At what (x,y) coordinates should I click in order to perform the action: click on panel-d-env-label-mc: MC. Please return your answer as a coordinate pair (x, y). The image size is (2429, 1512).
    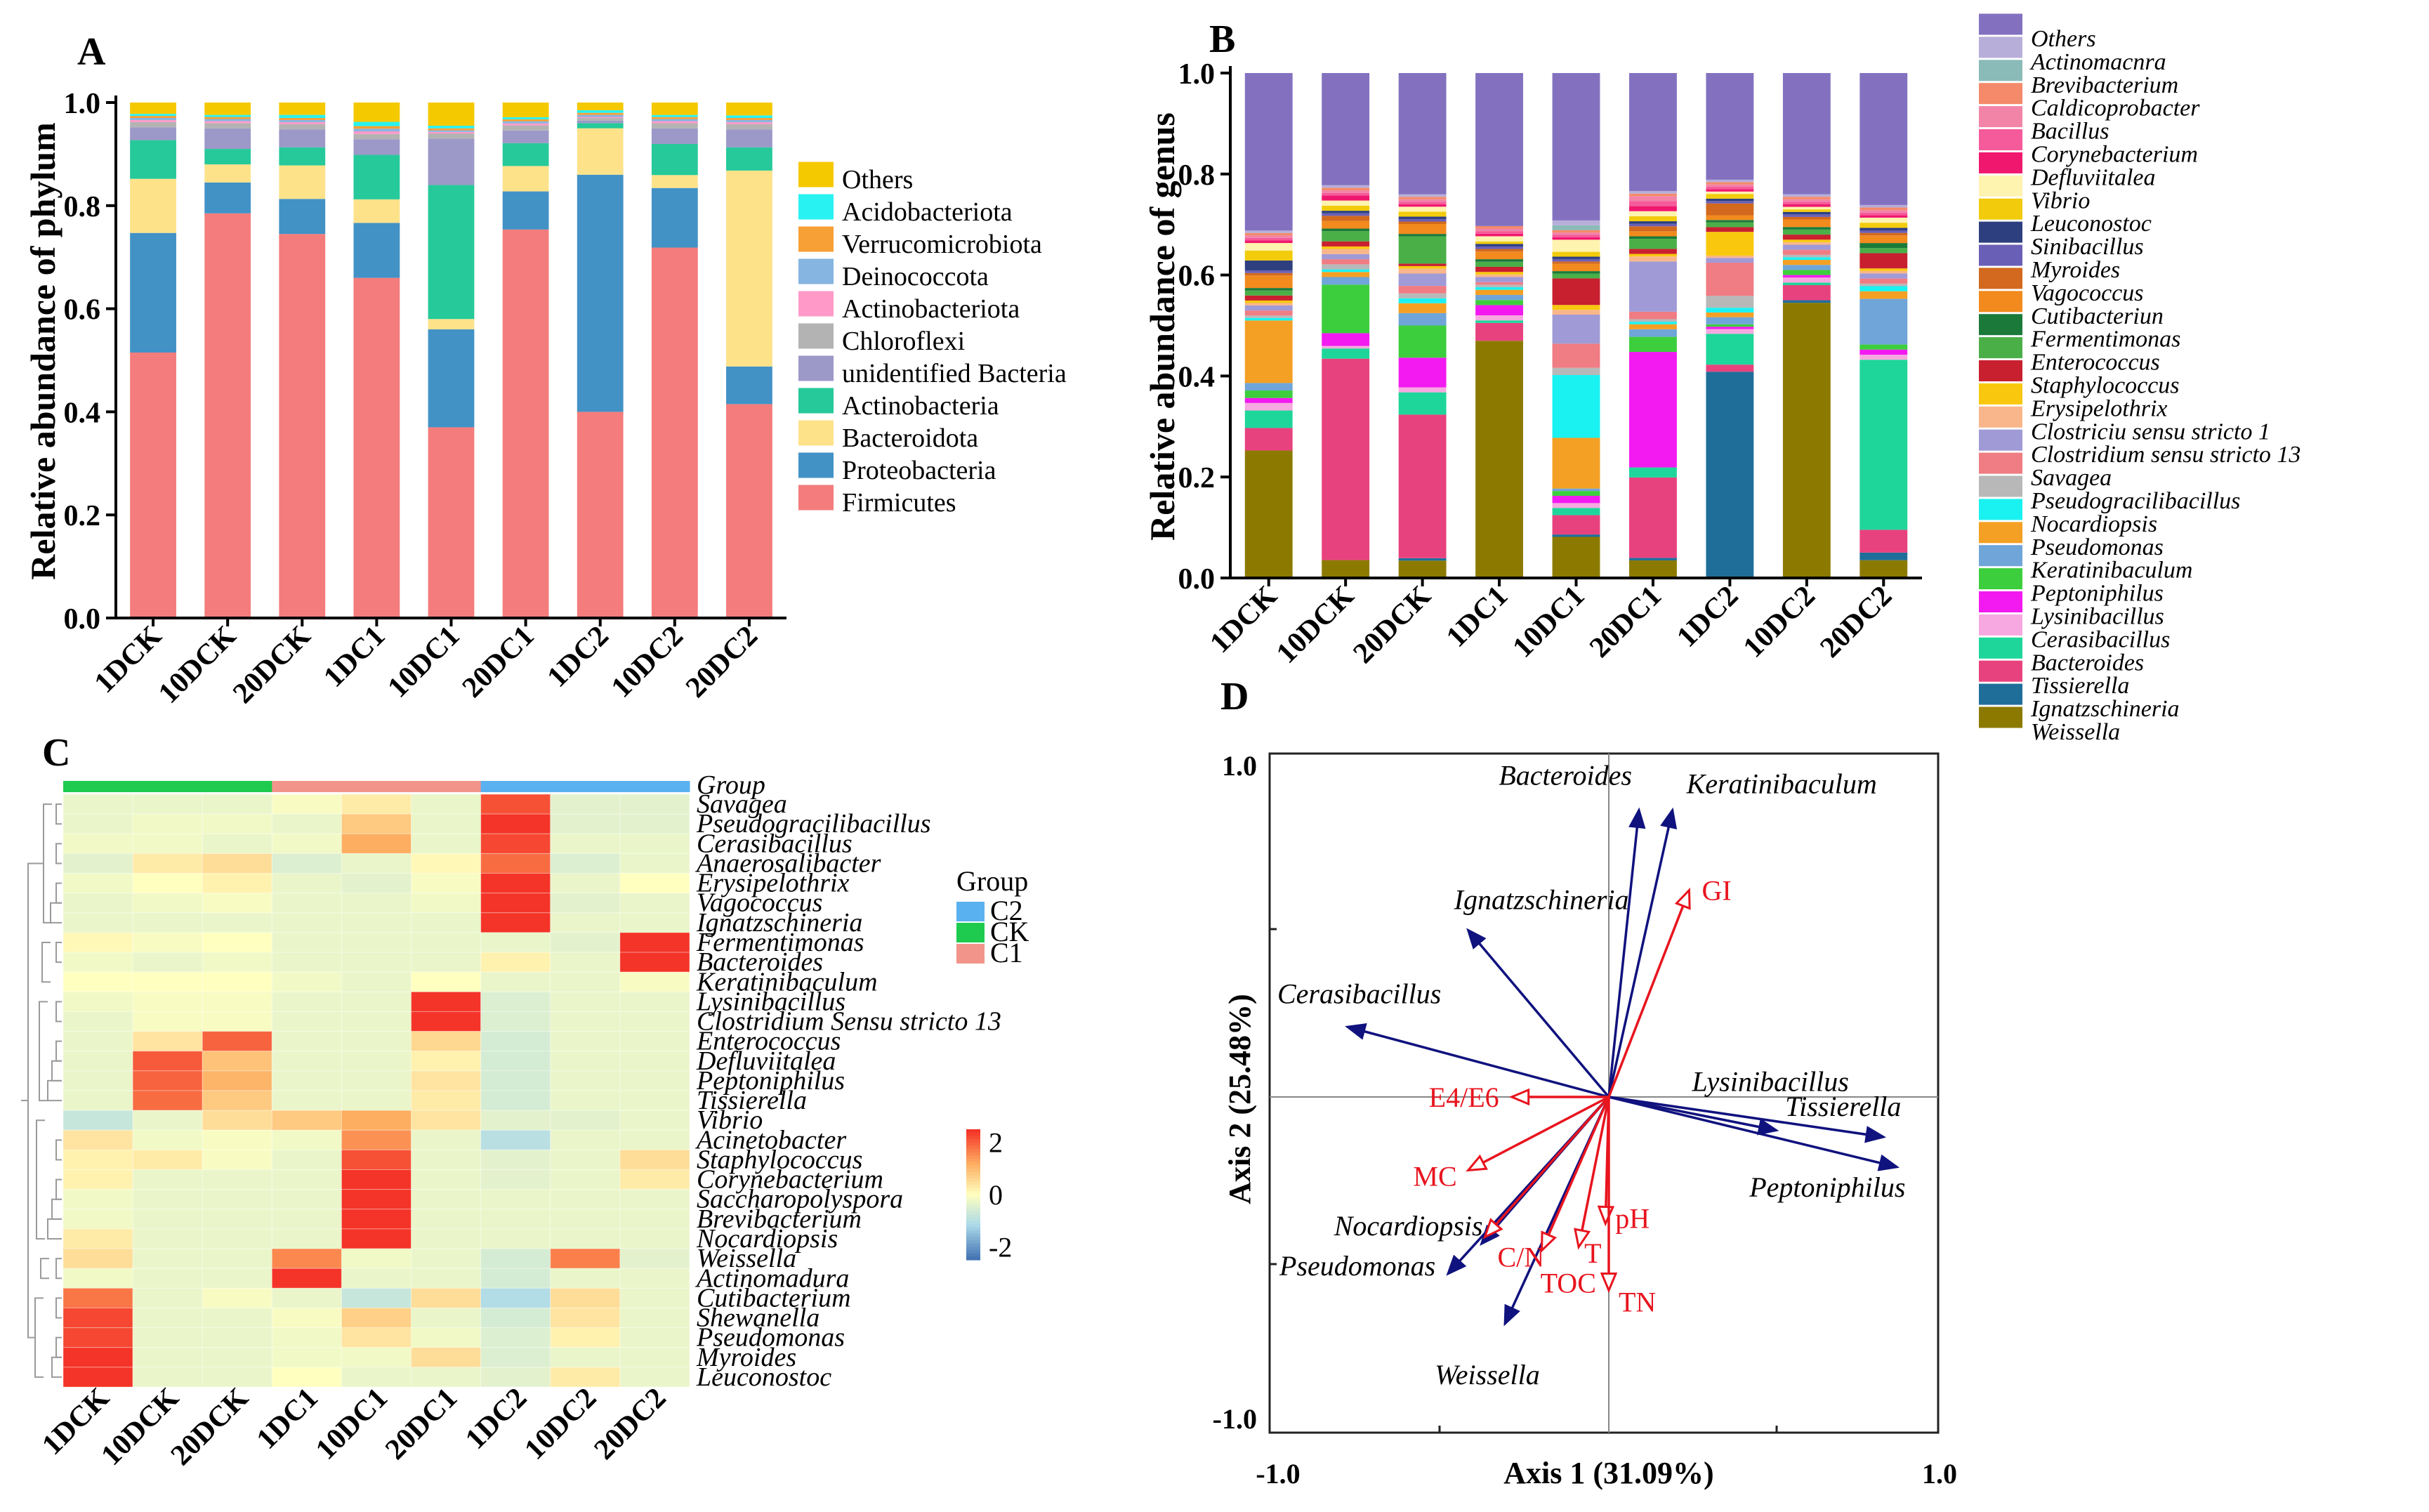
    Looking at the image, I should click on (1434, 1176).